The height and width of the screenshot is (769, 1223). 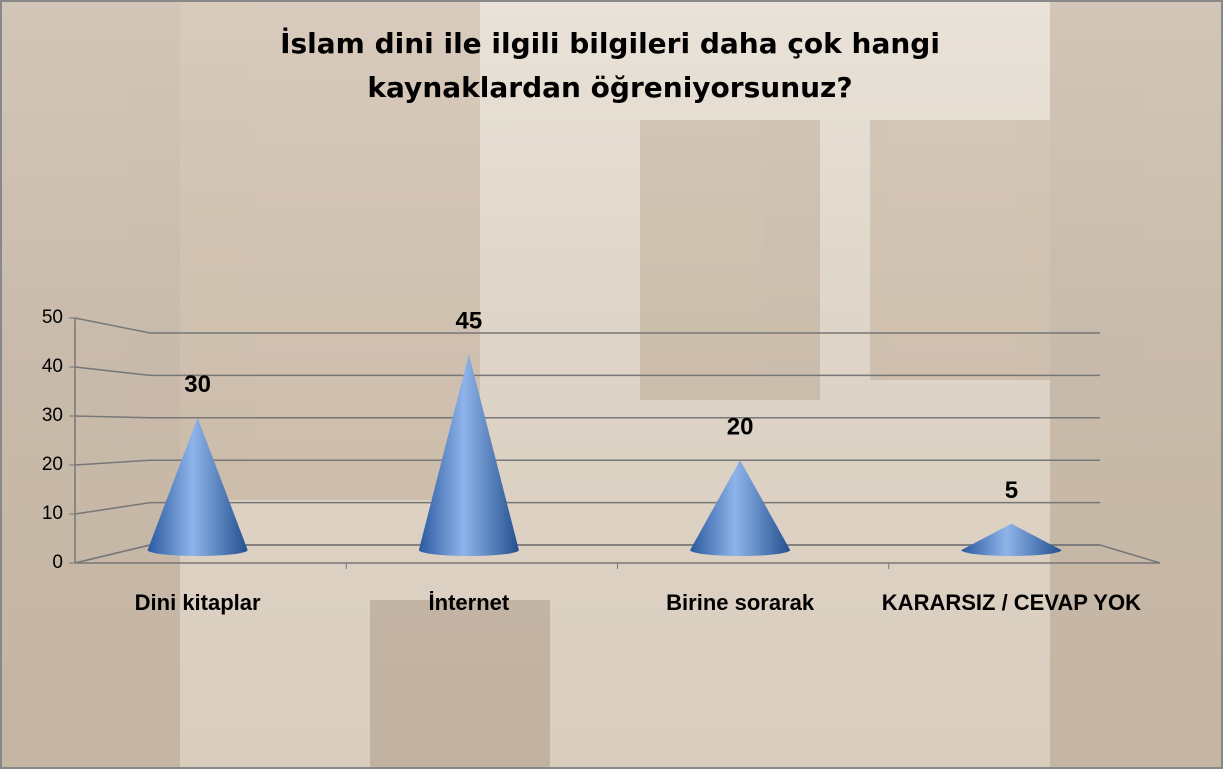 What do you see at coordinates (469, 321) in the screenshot?
I see `value-label: 45` at bounding box center [469, 321].